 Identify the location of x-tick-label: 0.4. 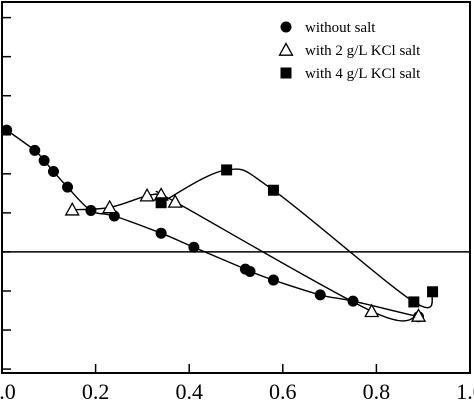
(189, 390).